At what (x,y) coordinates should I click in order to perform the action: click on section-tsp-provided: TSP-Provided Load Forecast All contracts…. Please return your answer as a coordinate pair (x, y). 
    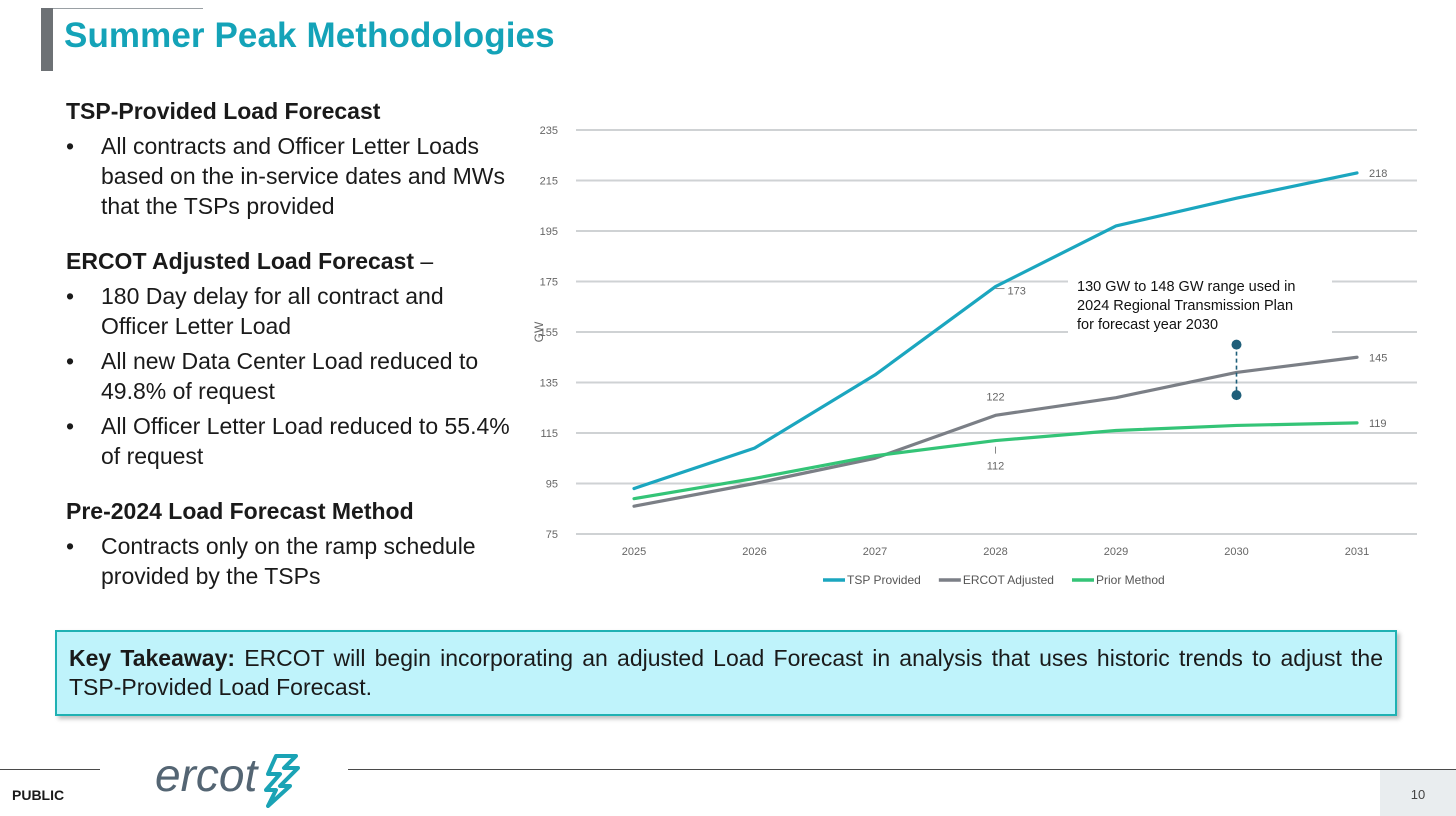
    Looking at the image, I should click on (291, 158).